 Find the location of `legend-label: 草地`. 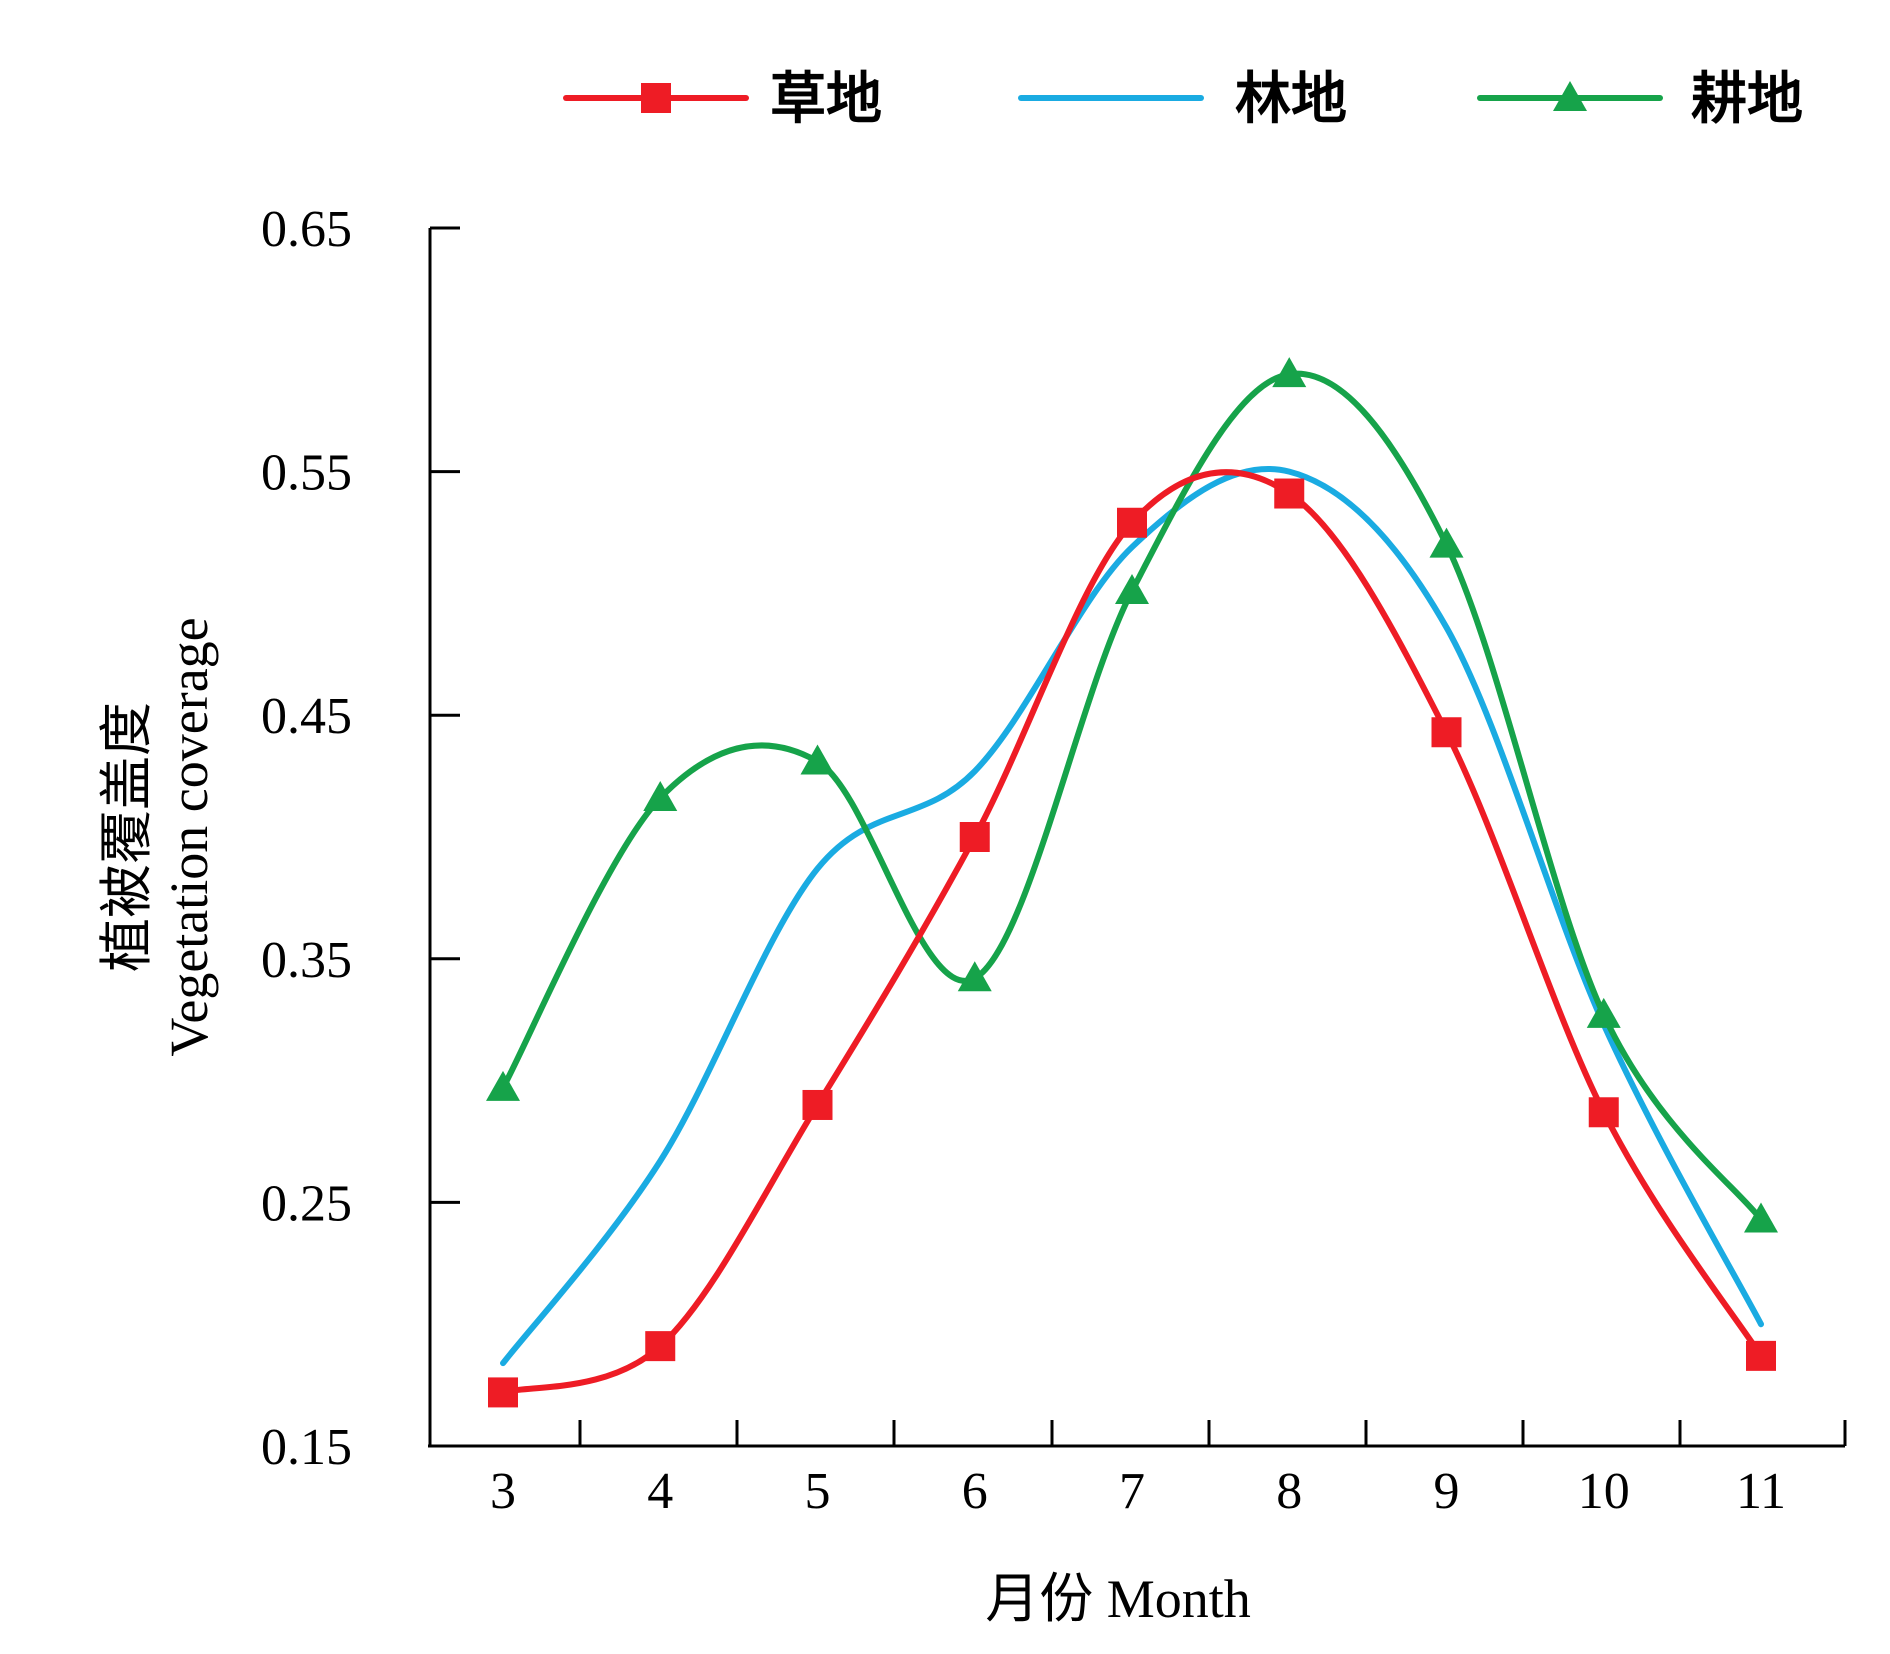

legend-label: 草地 is located at coordinates (826, 99).